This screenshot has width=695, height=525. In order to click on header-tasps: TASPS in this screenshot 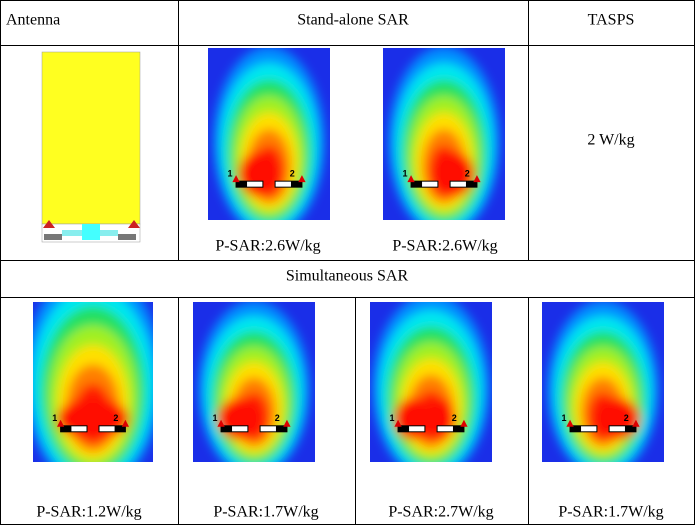, I will do `click(611, 20)`.